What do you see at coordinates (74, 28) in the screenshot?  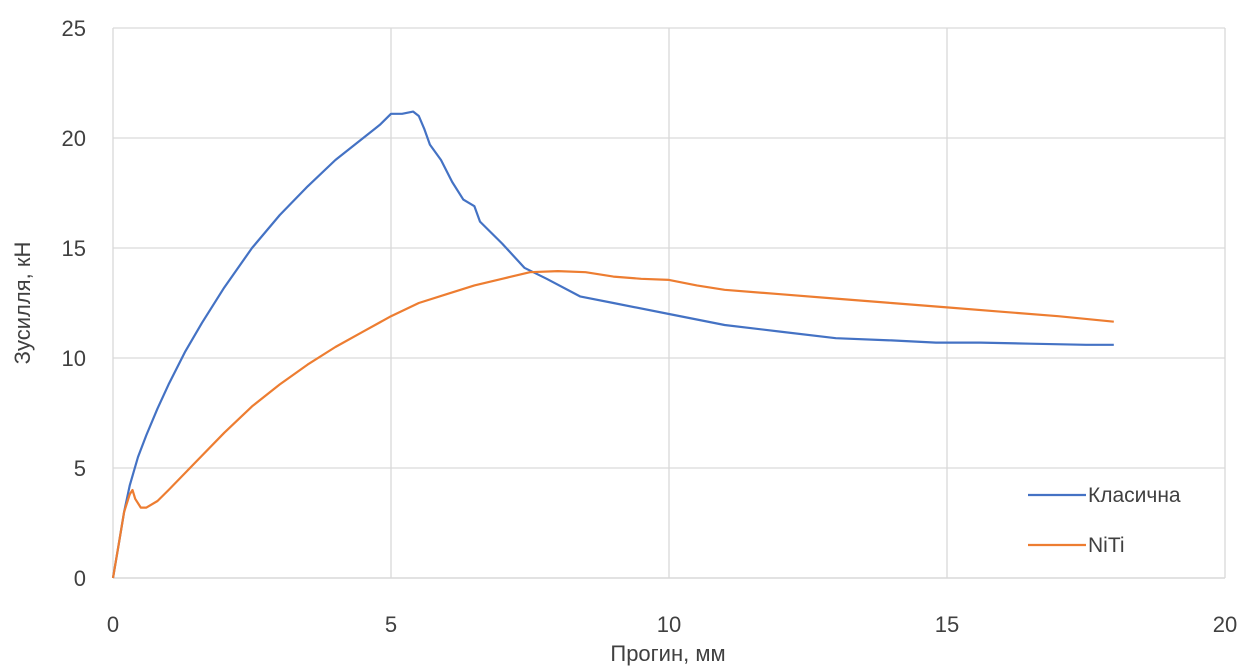 I see `y-tick-label: 25` at bounding box center [74, 28].